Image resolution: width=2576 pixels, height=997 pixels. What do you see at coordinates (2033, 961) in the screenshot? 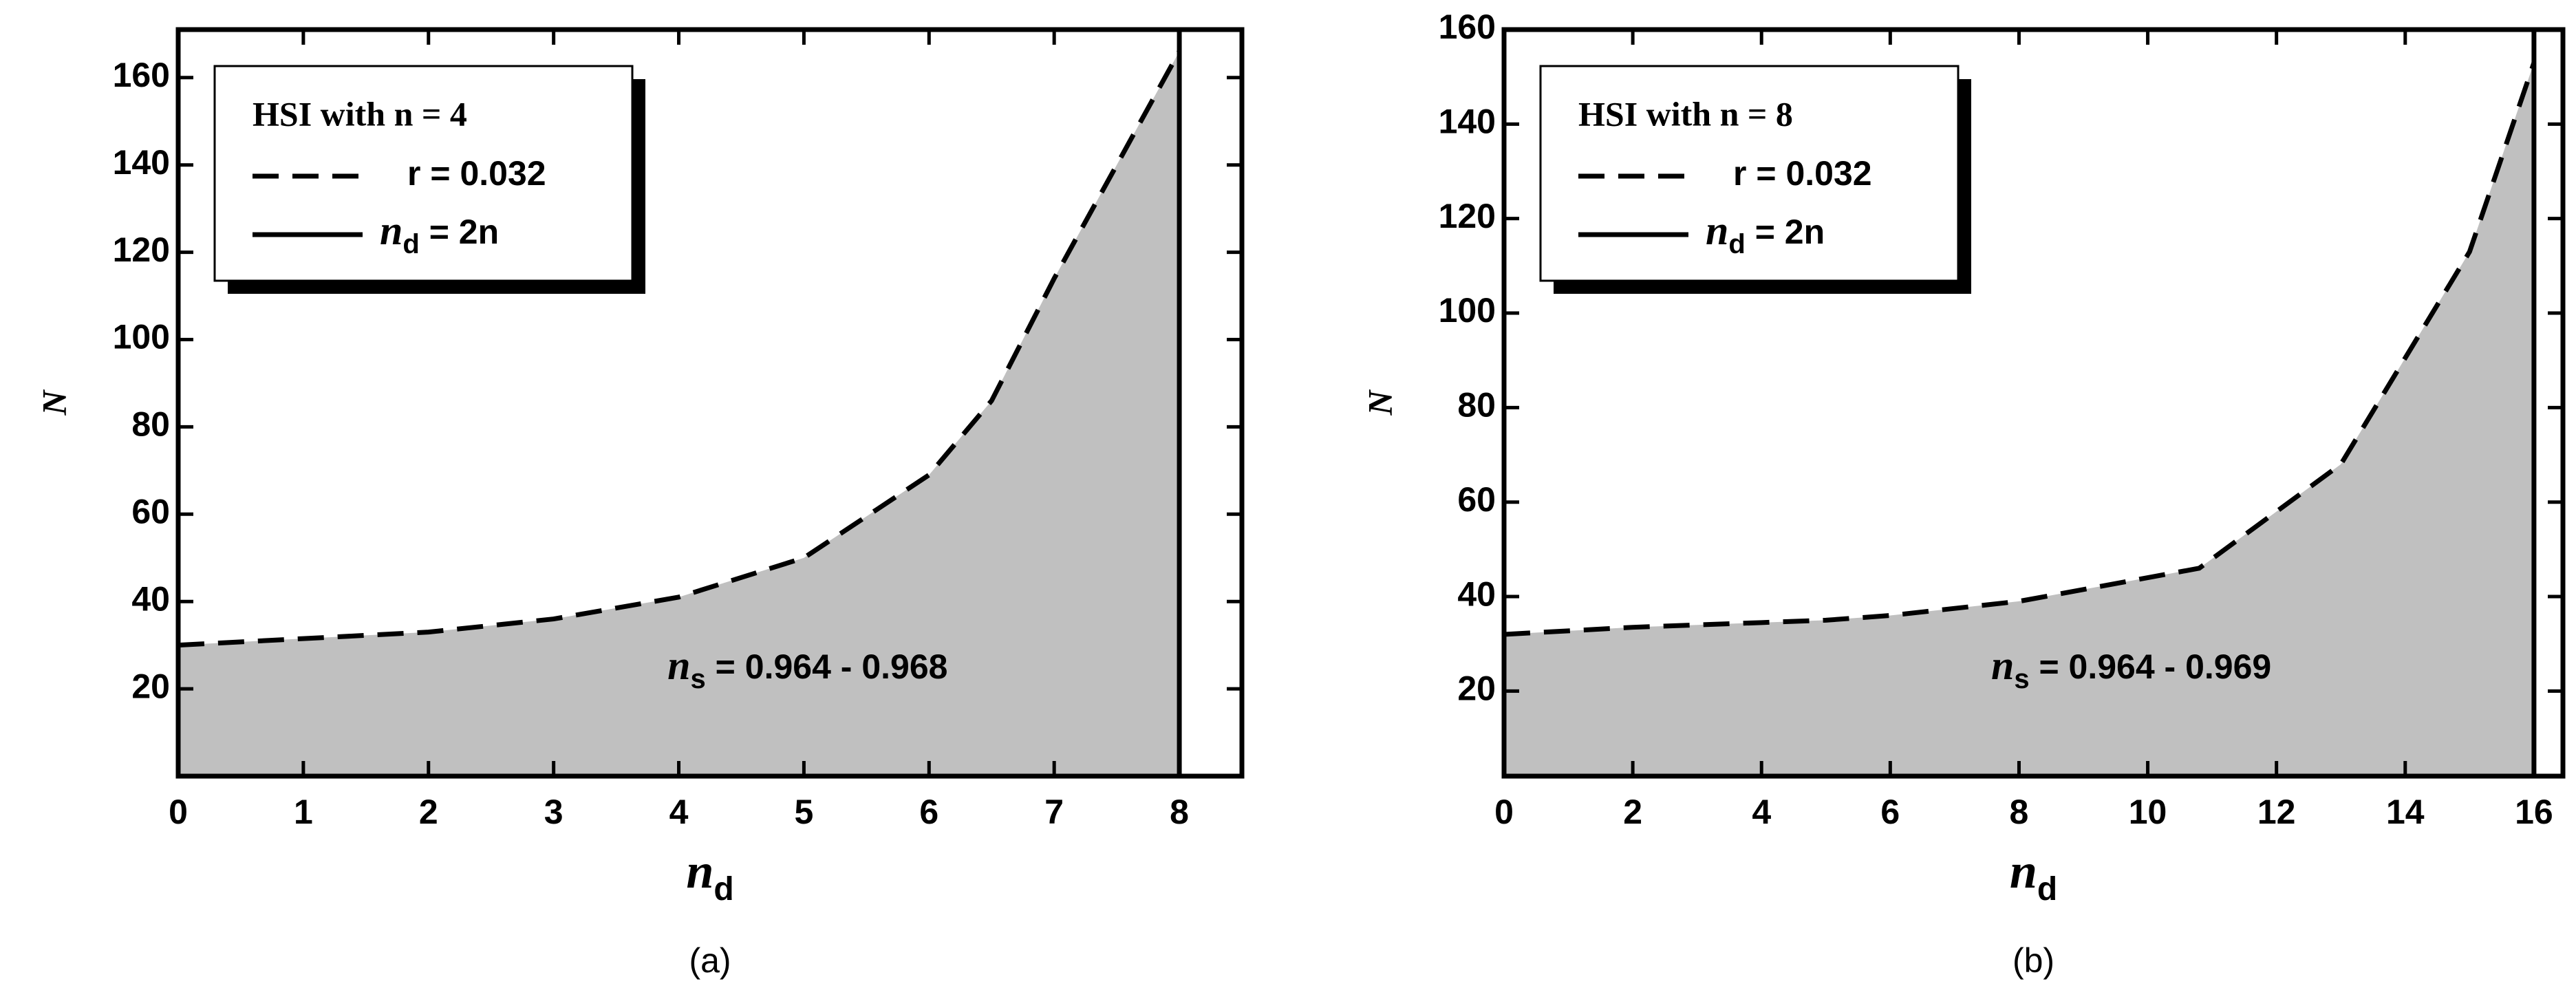
I see `caption: (b)` at bounding box center [2033, 961].